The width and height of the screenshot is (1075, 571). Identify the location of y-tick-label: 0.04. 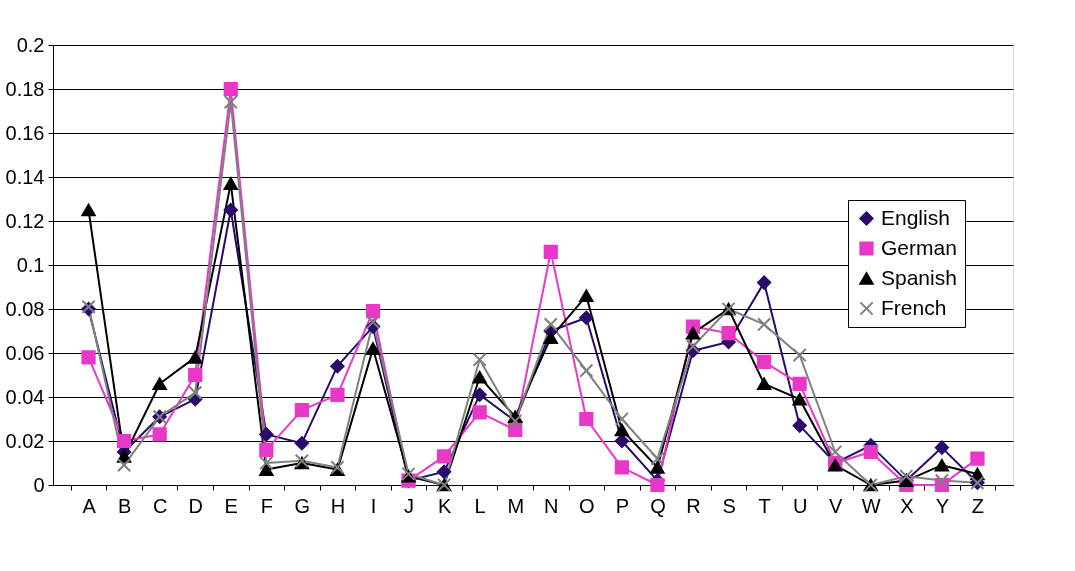
(25, 396).